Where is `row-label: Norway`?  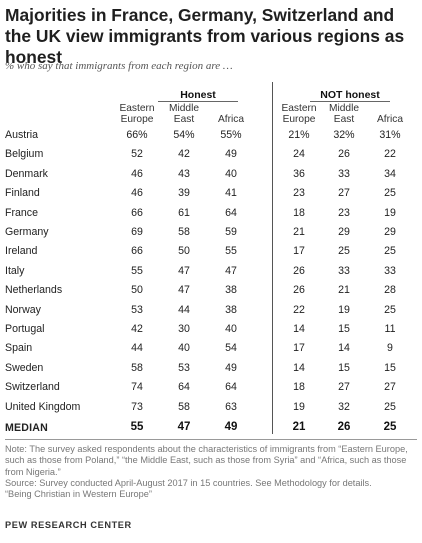
row-label: Norway is located at coordinates (23, 309).